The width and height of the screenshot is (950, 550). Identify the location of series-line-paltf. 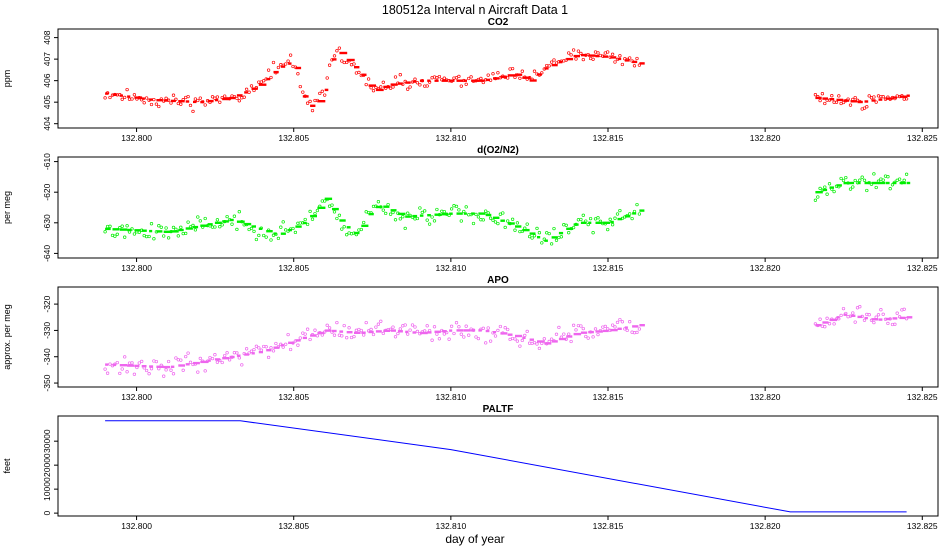
(506, 466).